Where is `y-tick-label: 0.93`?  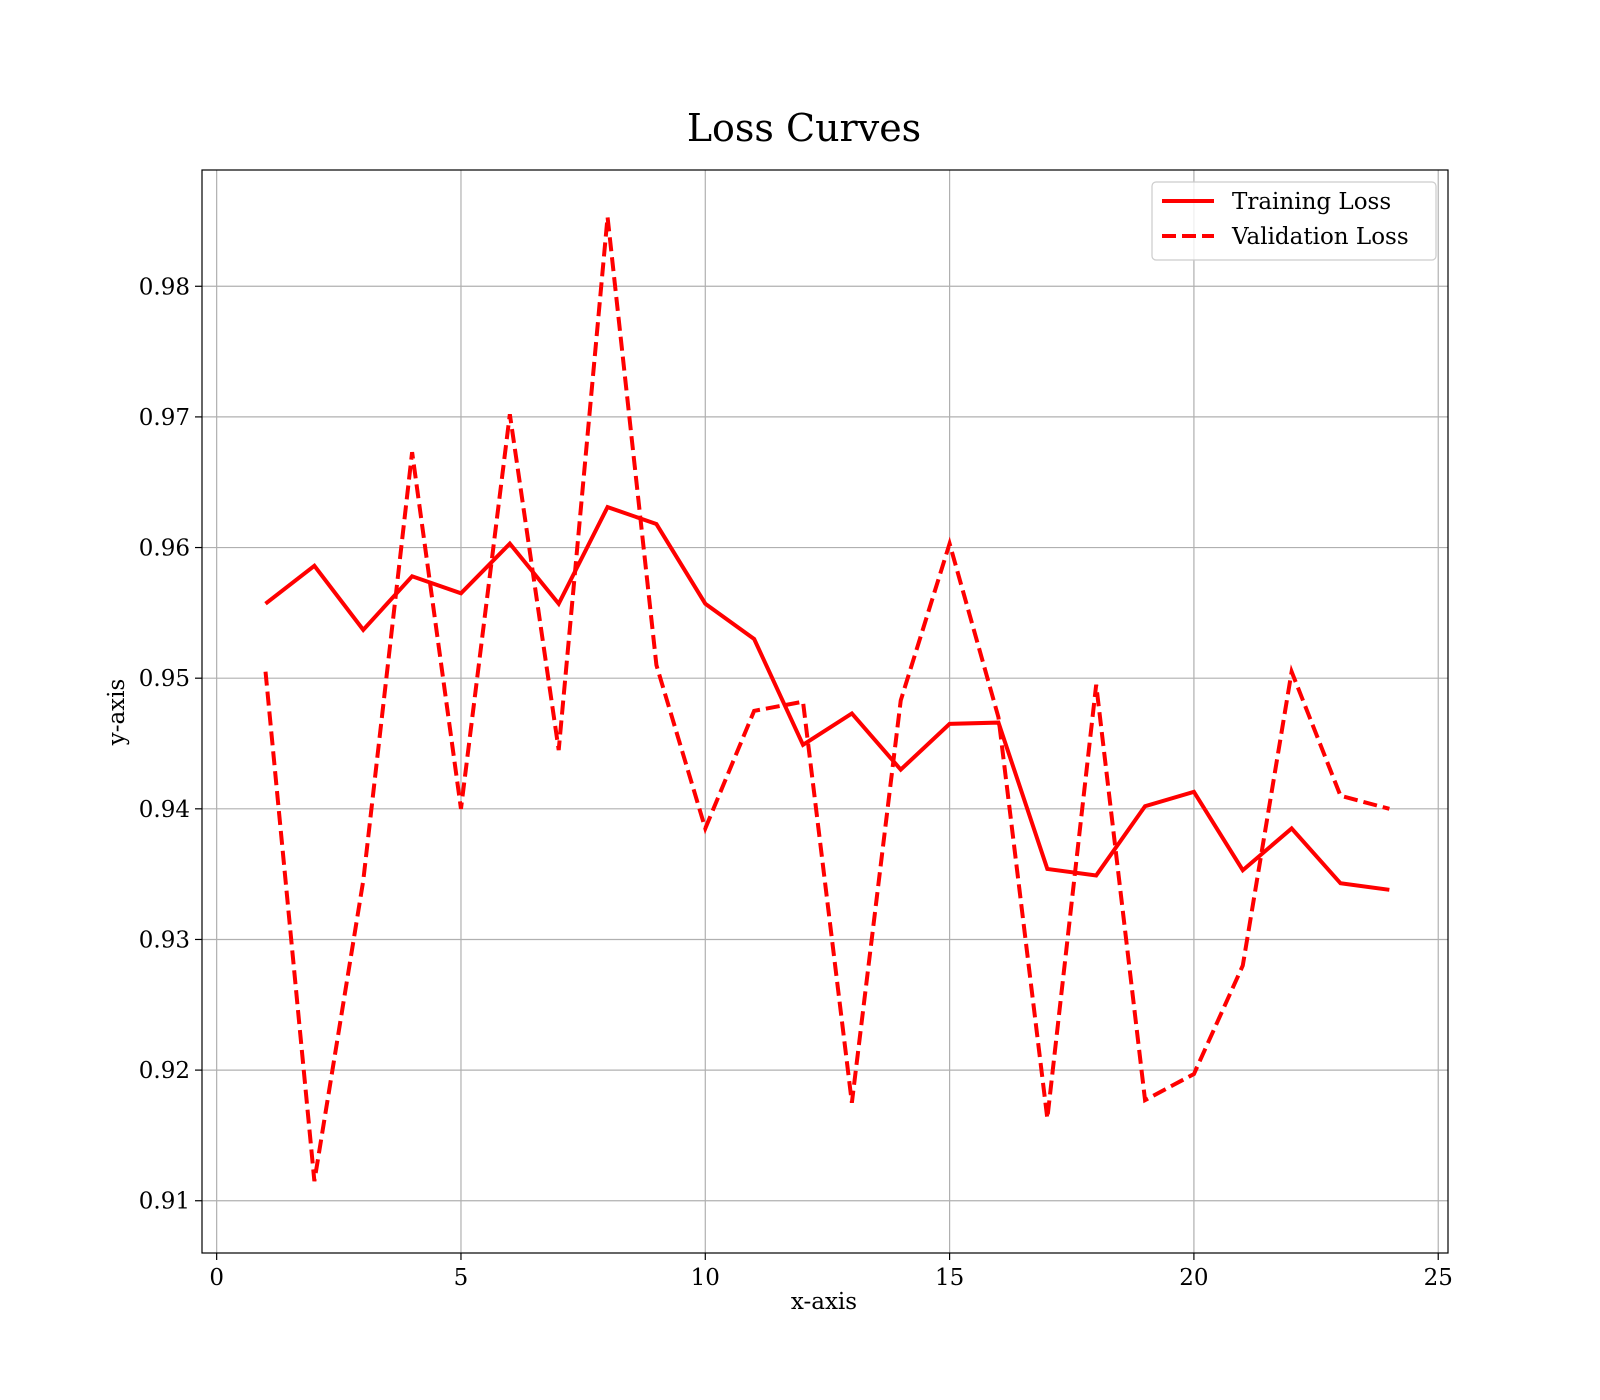 y-tick-label: 0.93 is located at coordinates (164, 940).